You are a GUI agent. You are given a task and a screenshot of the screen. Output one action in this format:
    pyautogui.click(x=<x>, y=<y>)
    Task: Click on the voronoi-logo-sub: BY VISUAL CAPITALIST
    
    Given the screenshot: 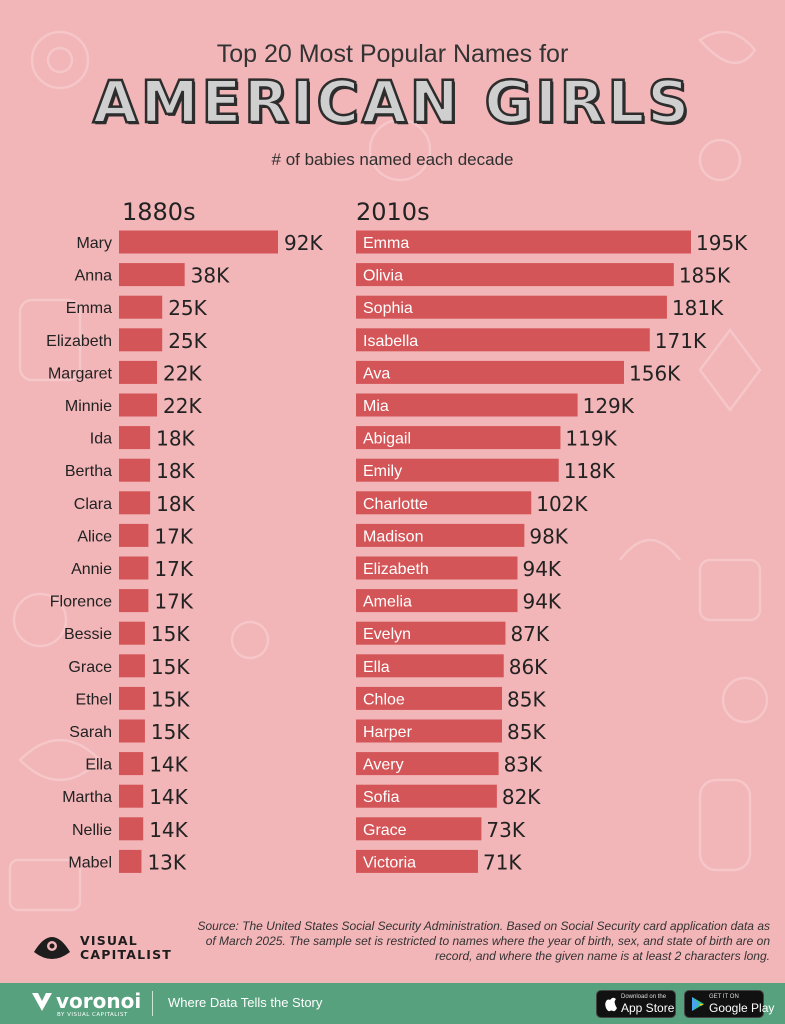 What is the action you would take?
    pyautogui.click(x=92, y=1015)
    